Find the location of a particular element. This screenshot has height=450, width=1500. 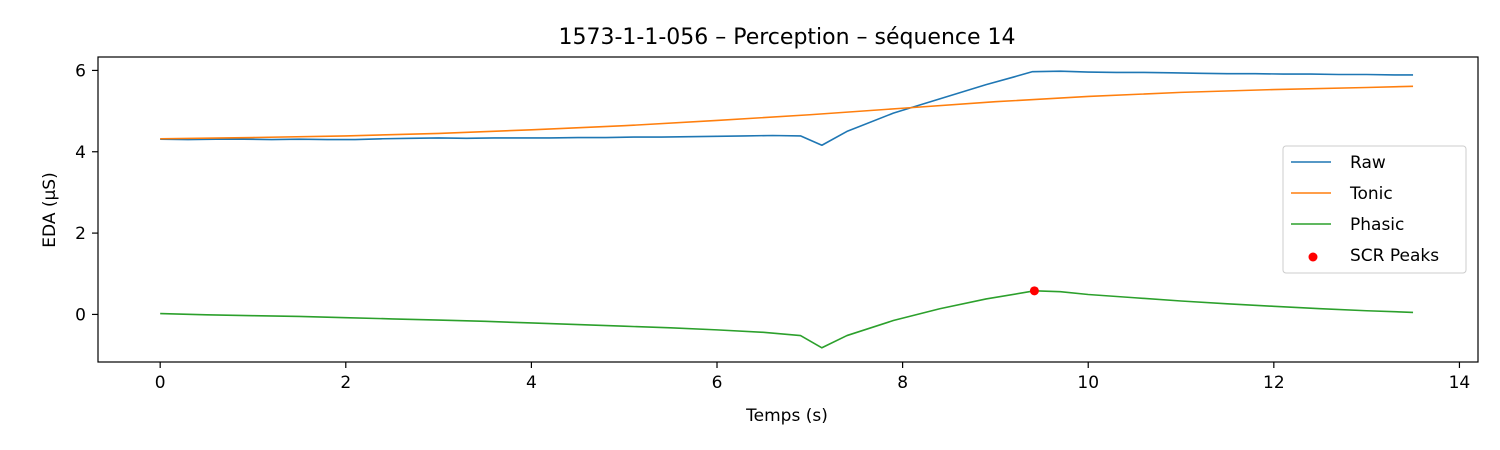

legend: Raw Tonic Phasic SCR Peaks is located at coordinates (1374, 209).